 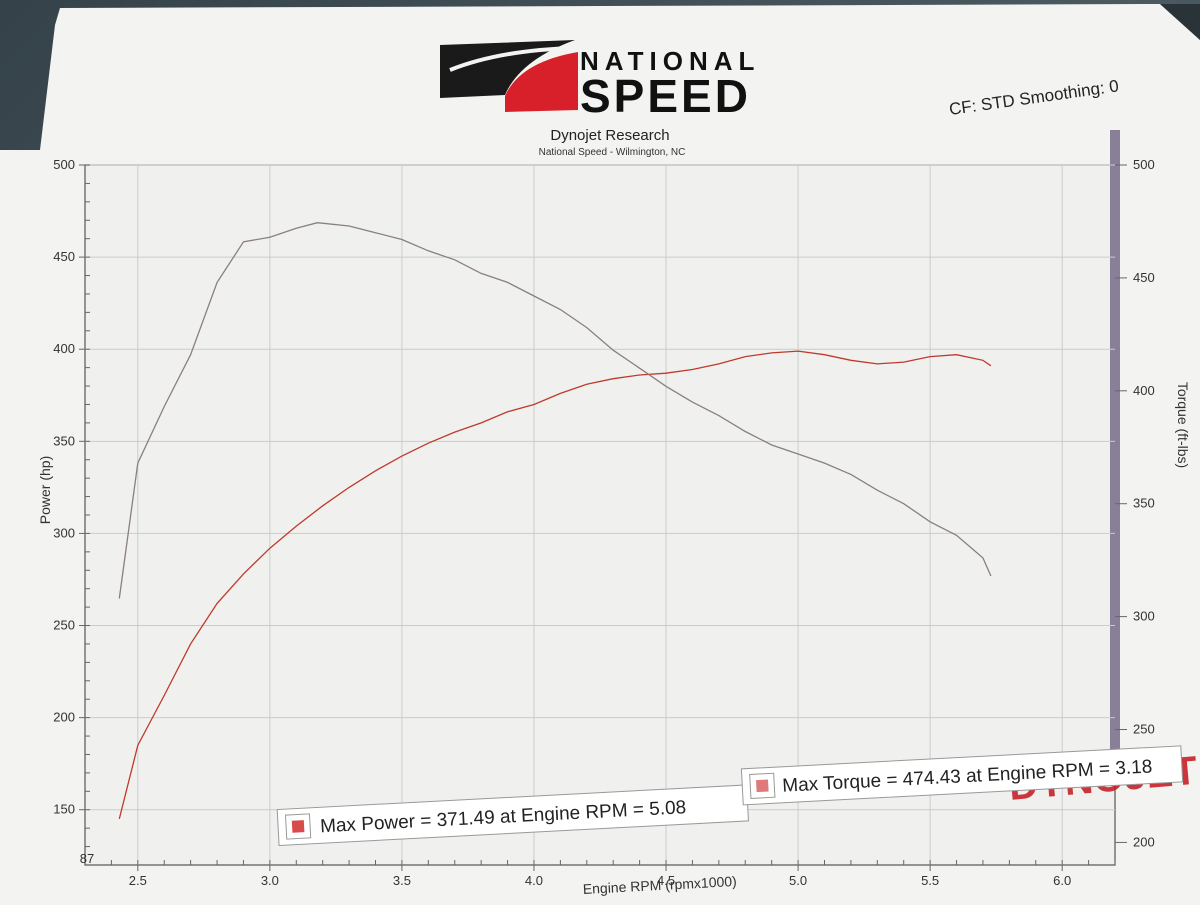 What do you see at coordinates (45, 490) in the screenshot?
I see `y-axis-label: Power (hp)` at bounding box center [45, 490].